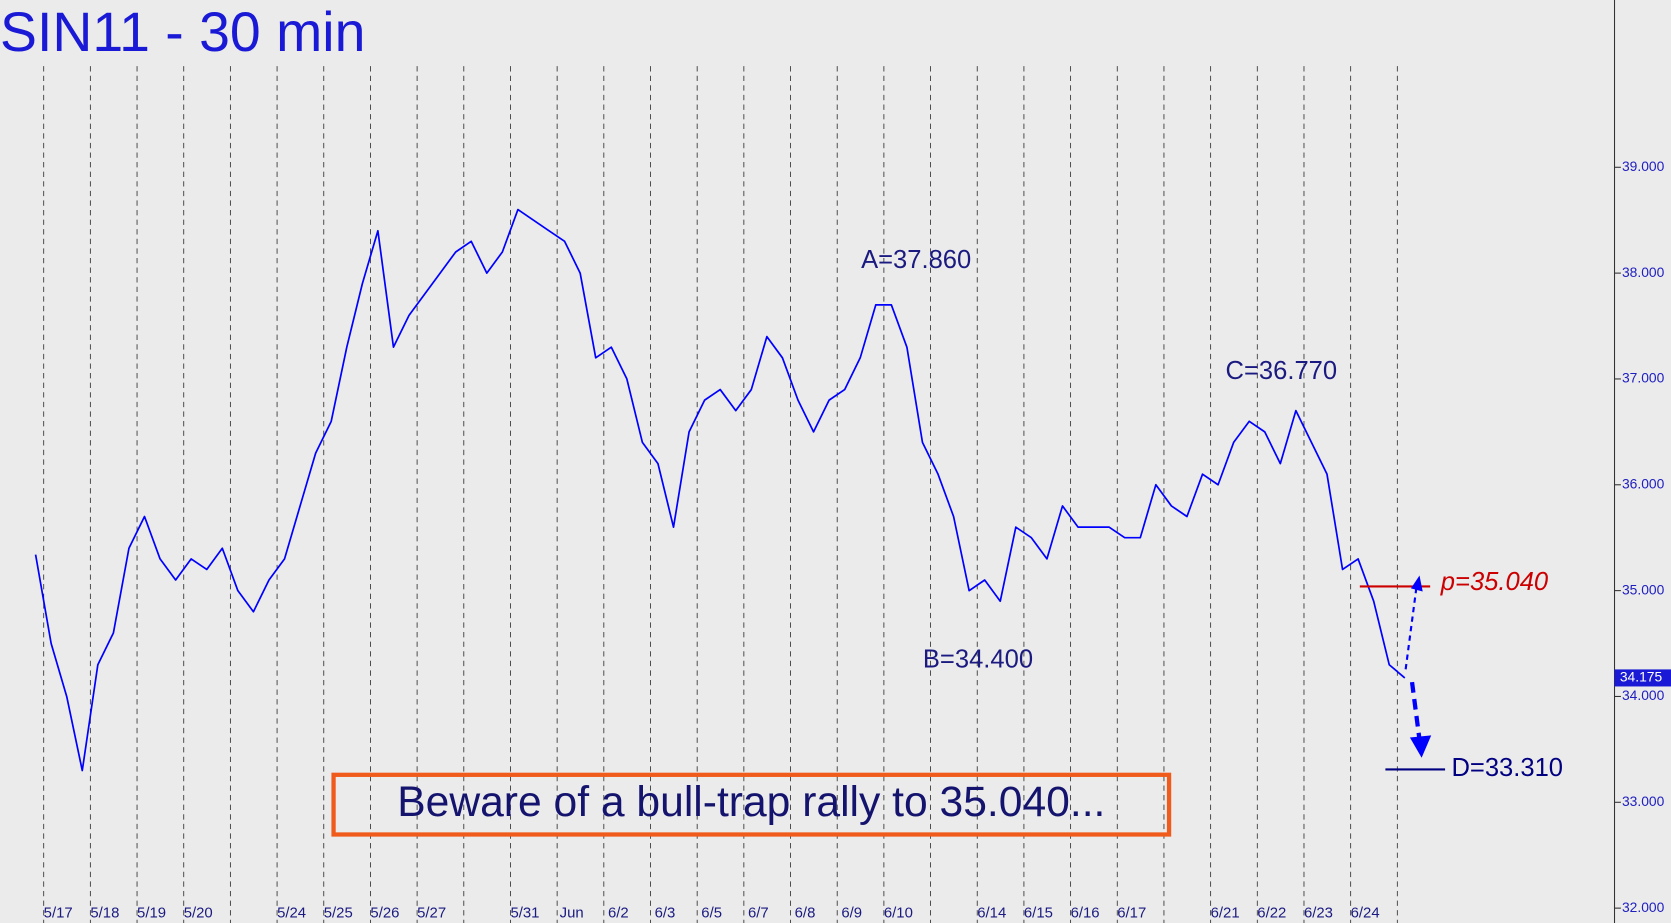 This screenshot has width=1671, height=923. Describe the element at coordinates (851, 913) in the screenshot. I see `x-tick-label: 6/9` at that location.